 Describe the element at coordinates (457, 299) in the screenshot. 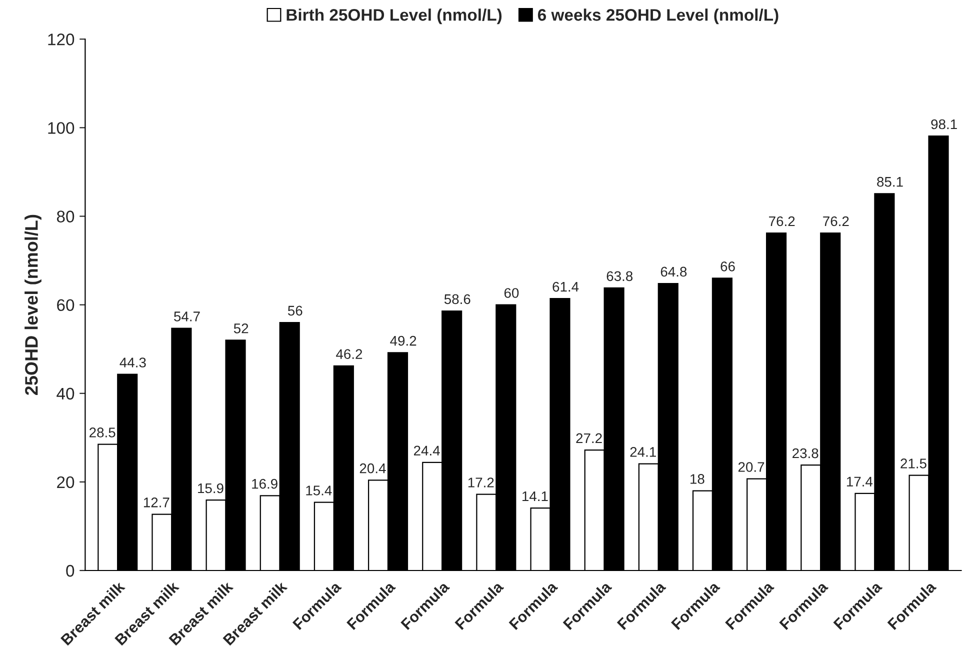

I see `data-label: 58.6` at that location.